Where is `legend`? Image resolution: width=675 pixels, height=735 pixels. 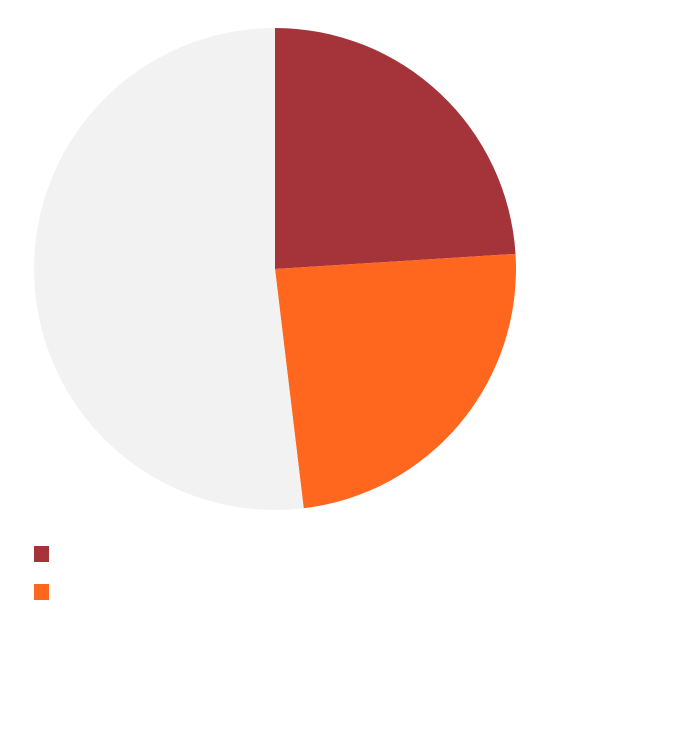
legend is located at coordinates (45, 584).